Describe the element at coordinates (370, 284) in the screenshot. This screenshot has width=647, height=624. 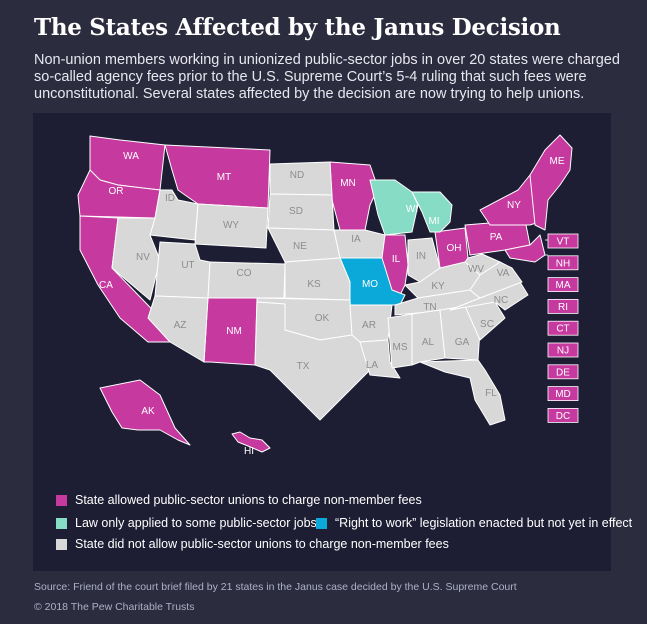
I see `label-mo: MO` at that location.